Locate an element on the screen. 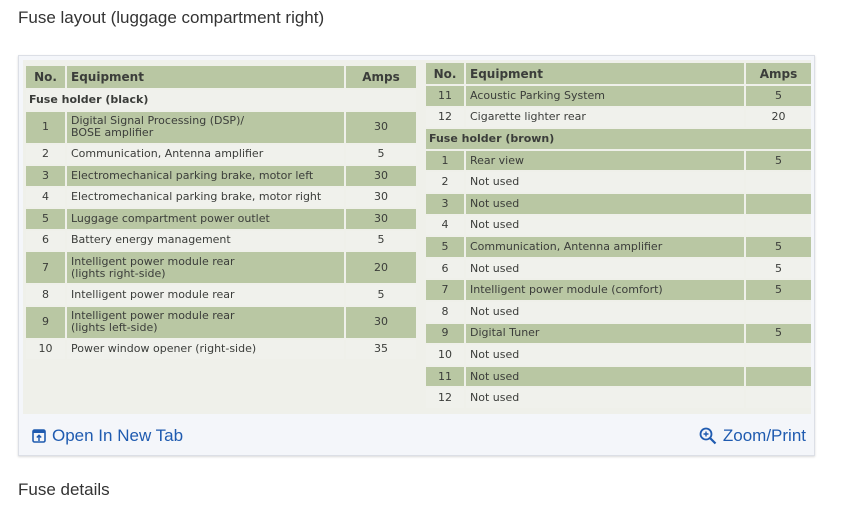 This screenshot has height=521, width=865. table-row: 8 Intelligent power module rear 5 is located at coordinates (221, 296).